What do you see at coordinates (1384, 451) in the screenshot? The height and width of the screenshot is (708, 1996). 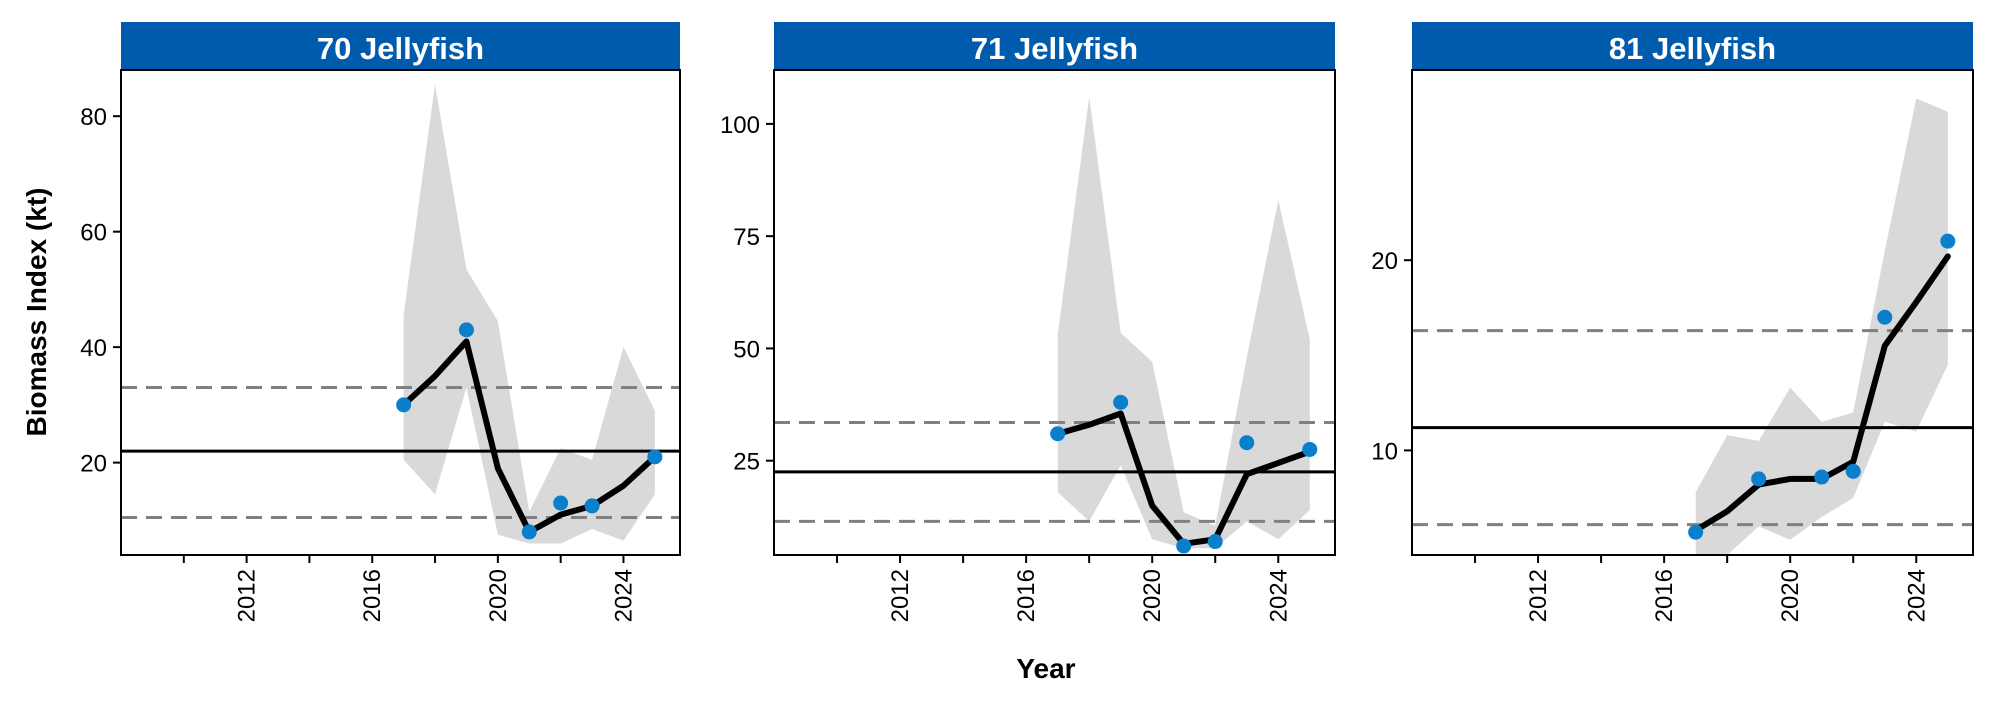 I see `y-tick-label: 10` at bounding box center [1384, 451].